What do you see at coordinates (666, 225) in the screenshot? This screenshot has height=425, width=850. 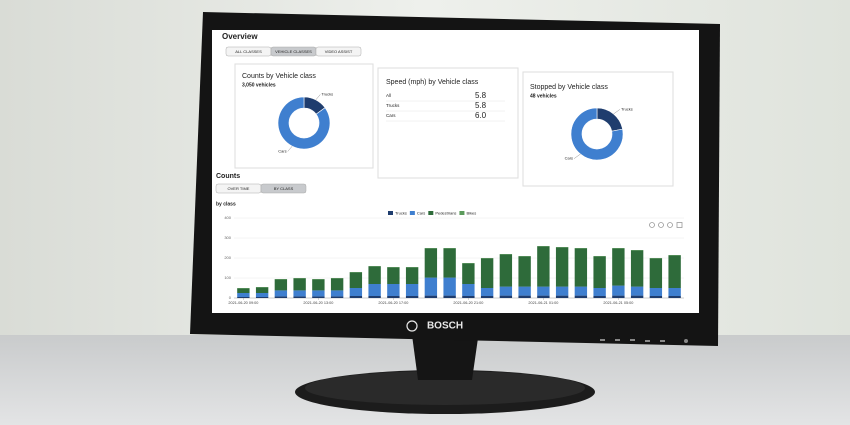 I see `chart-toolbar` at bounding box center [666, 225].